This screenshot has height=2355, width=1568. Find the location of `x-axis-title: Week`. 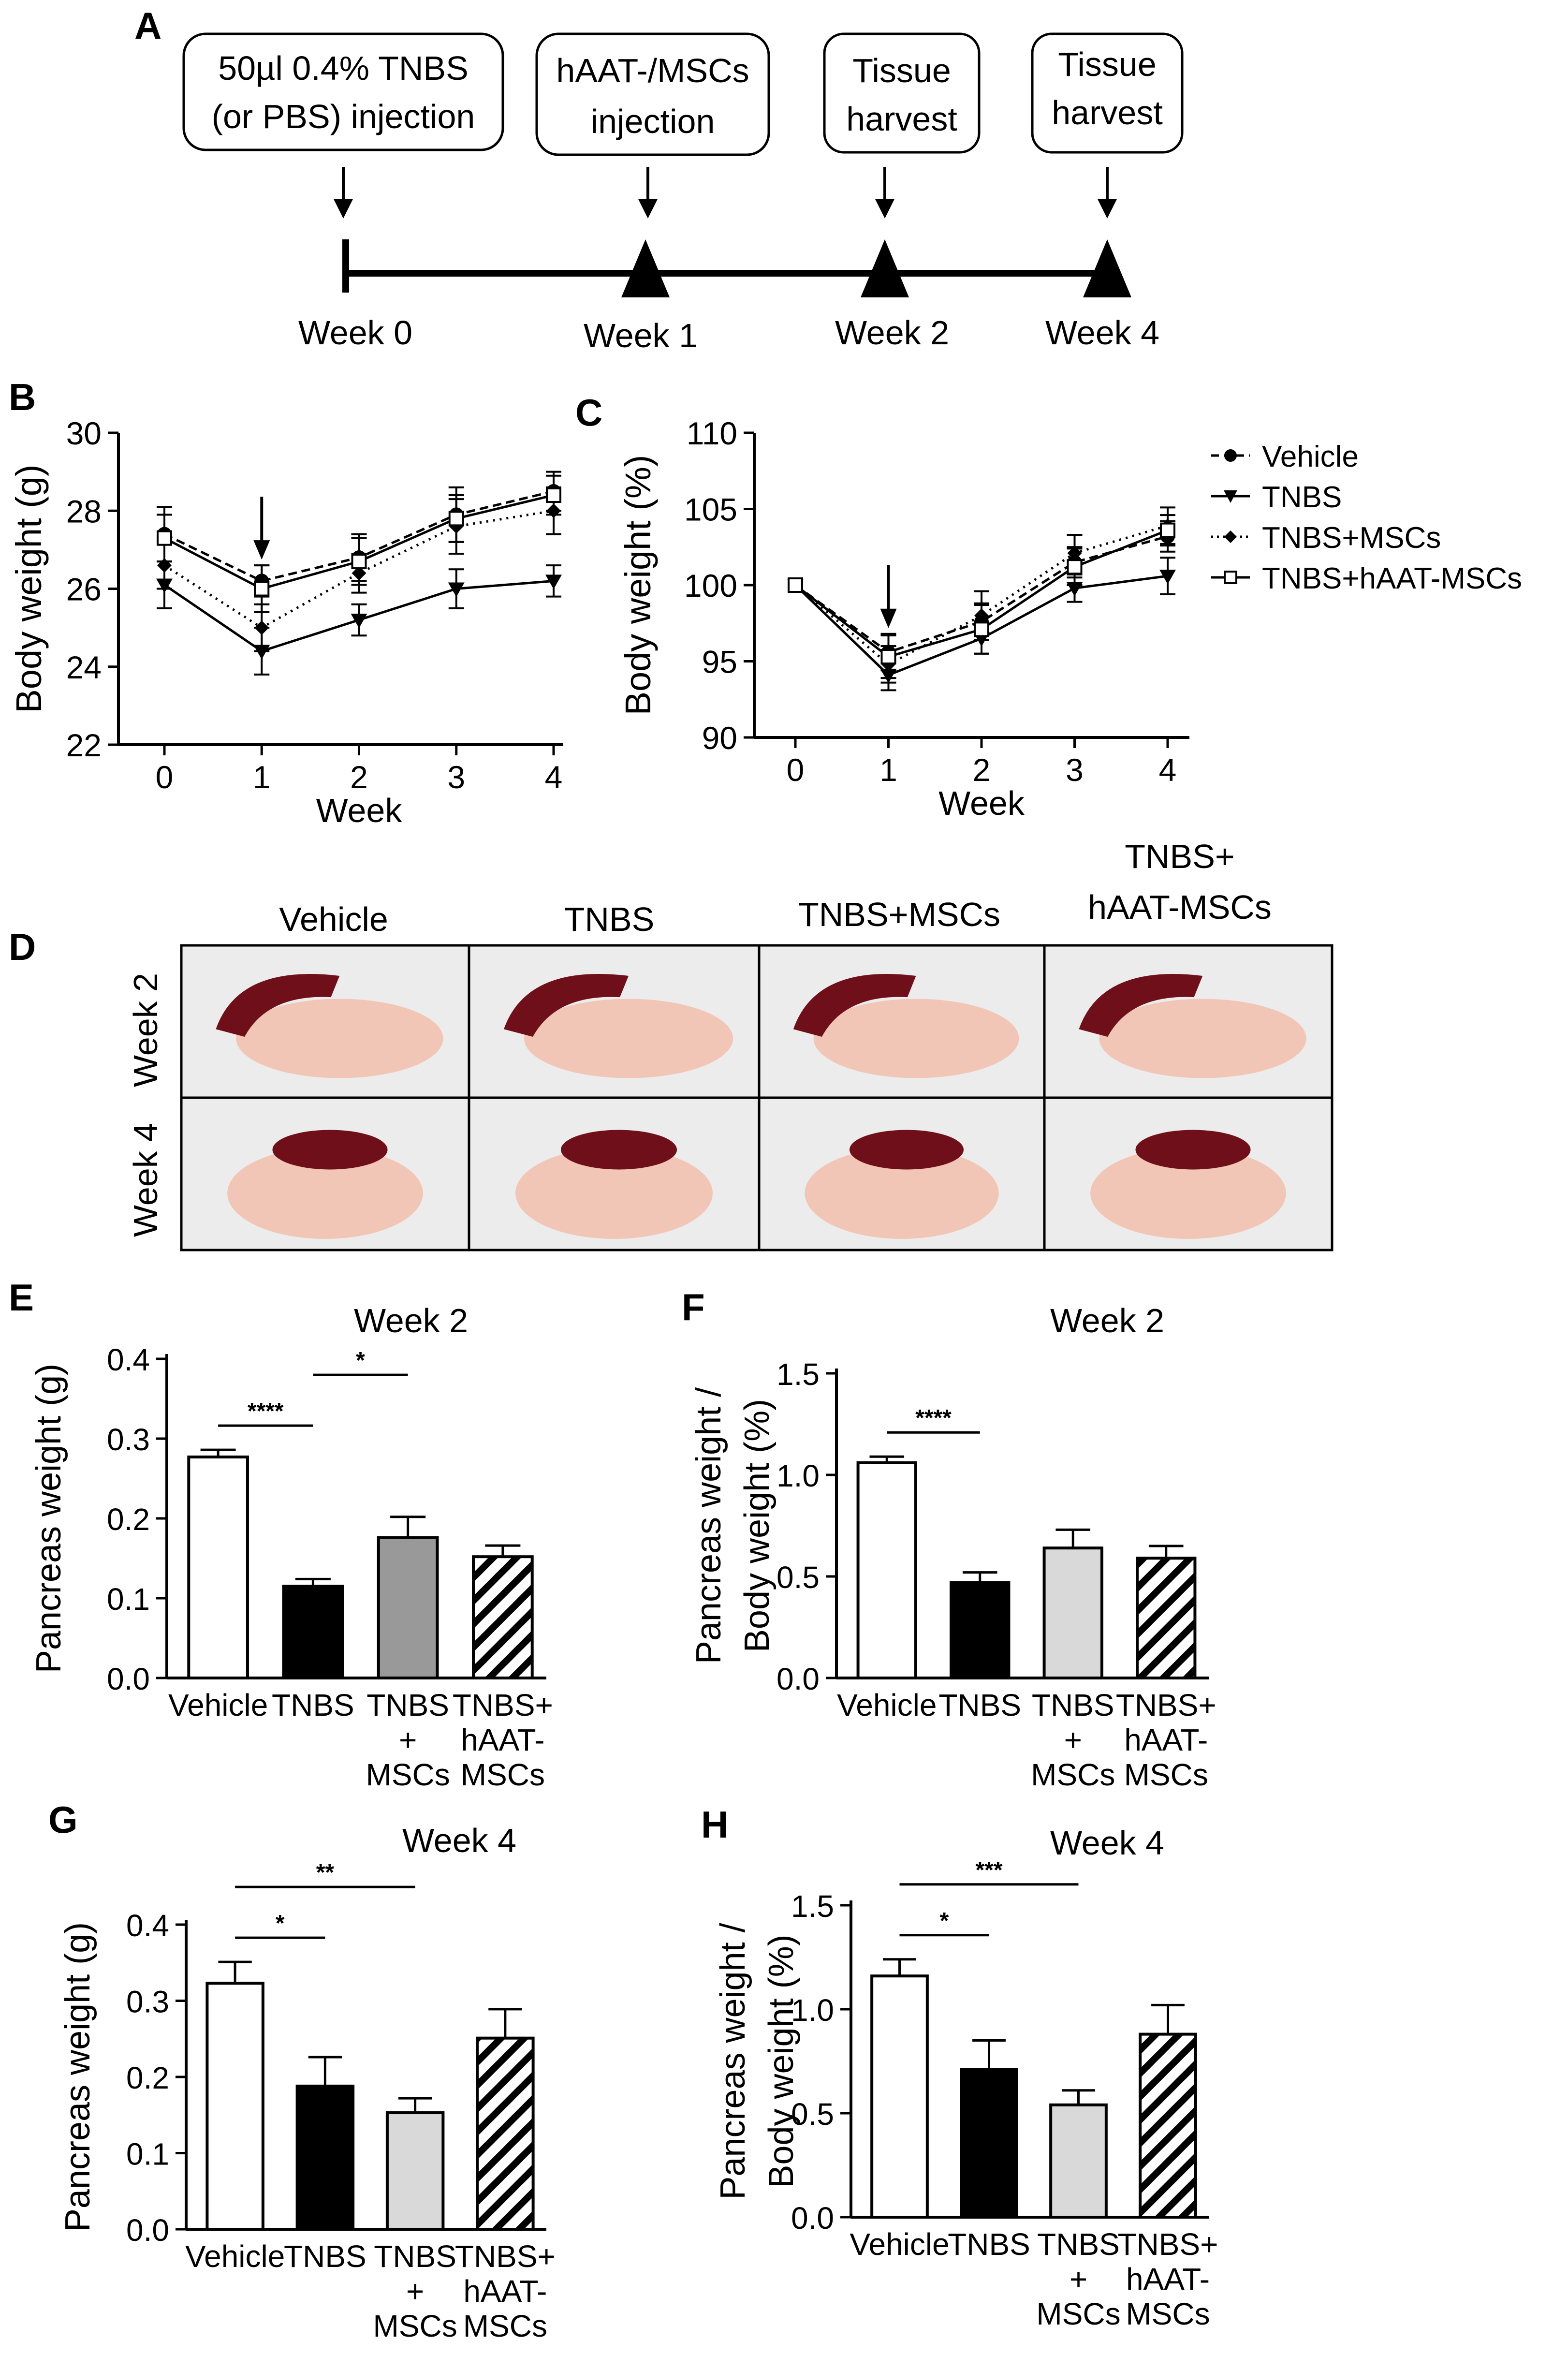

x-axis-title: Week is located at coordinates (359, 810).